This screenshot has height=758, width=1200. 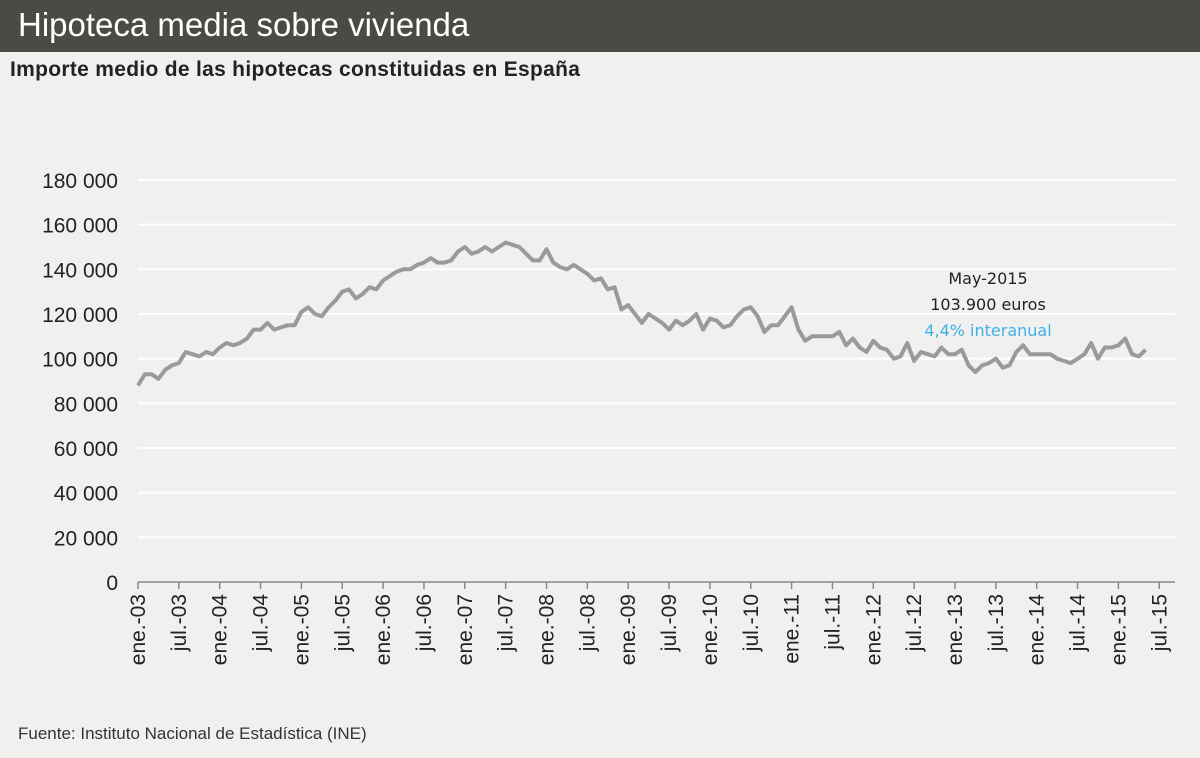 What do you see at coordinates (138, 629) in the screenshot?
I see `x-tick-label: ene.-03` at bounding box center [138, 629].